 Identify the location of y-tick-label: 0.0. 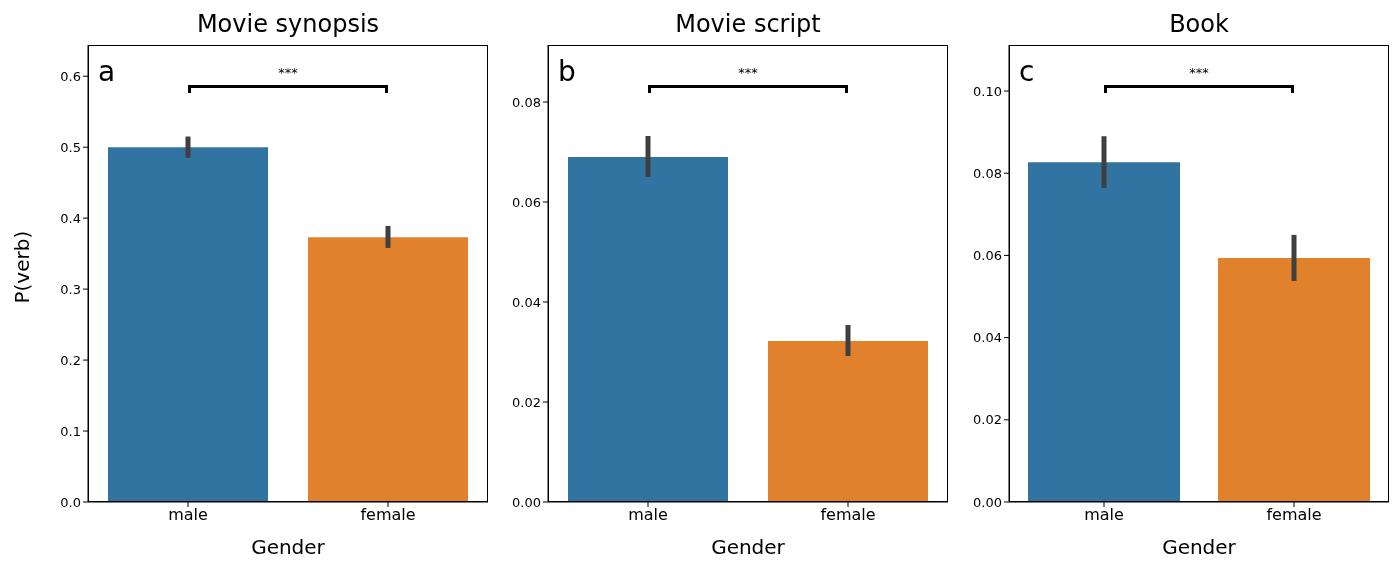
(70, 502).